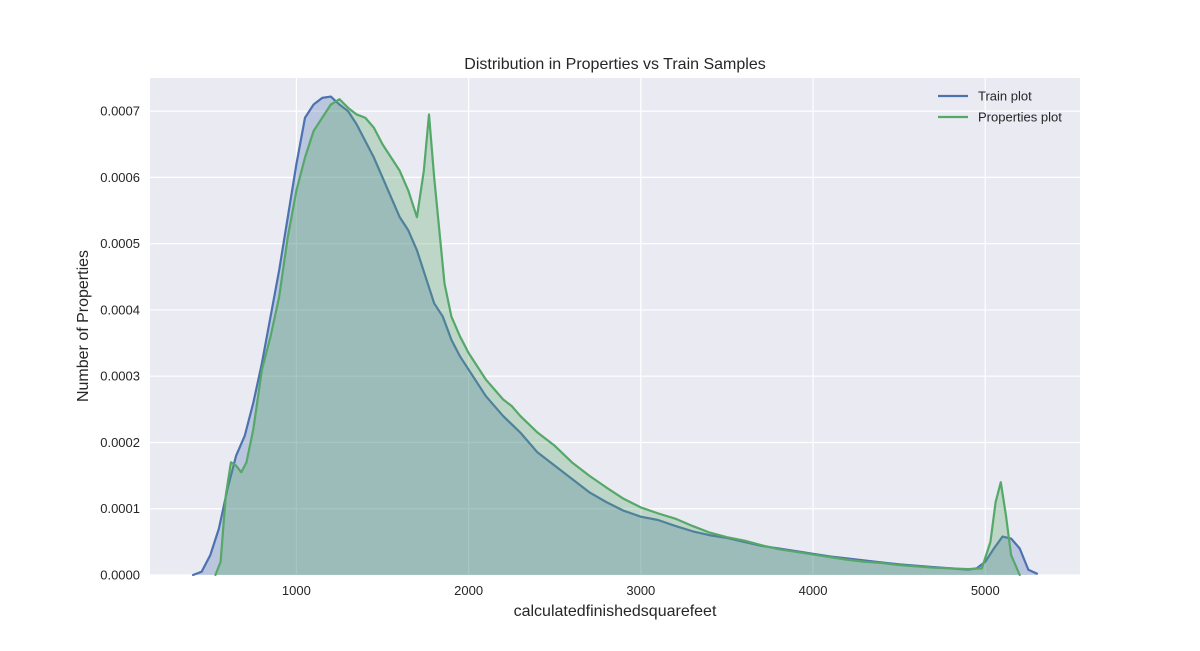 This screenshot has width=1200, height=651. Describe the element at coordinates (468, 590) in the screenshot. I see `x-tick-label: 2000` at that location.